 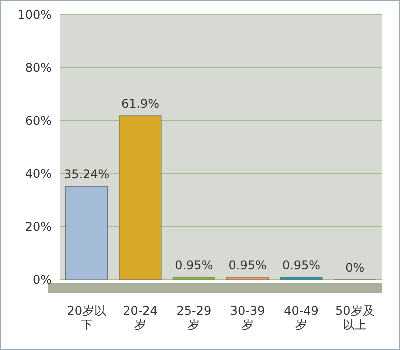 I want to click on y-tick-label: 40%, so click(x=38, y=174).